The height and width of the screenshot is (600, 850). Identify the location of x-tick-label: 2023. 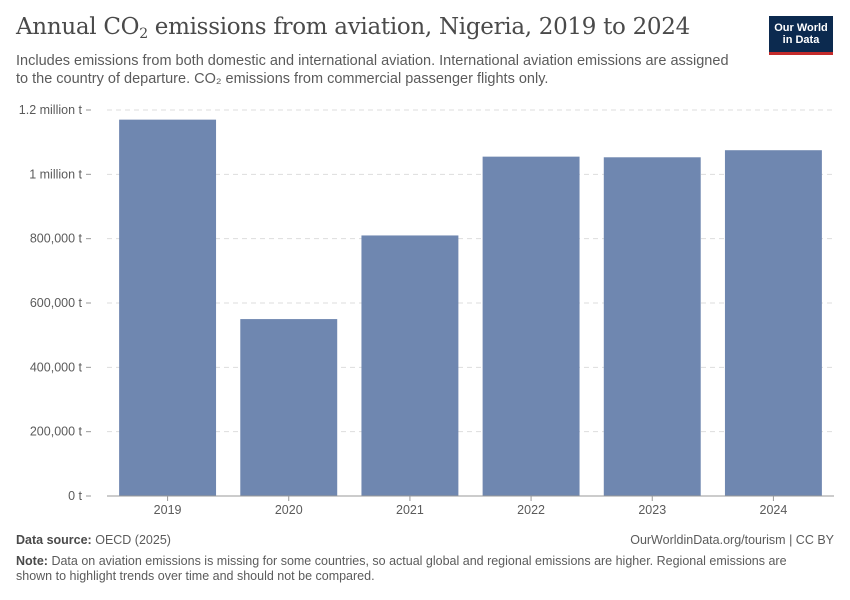
(652, 510).